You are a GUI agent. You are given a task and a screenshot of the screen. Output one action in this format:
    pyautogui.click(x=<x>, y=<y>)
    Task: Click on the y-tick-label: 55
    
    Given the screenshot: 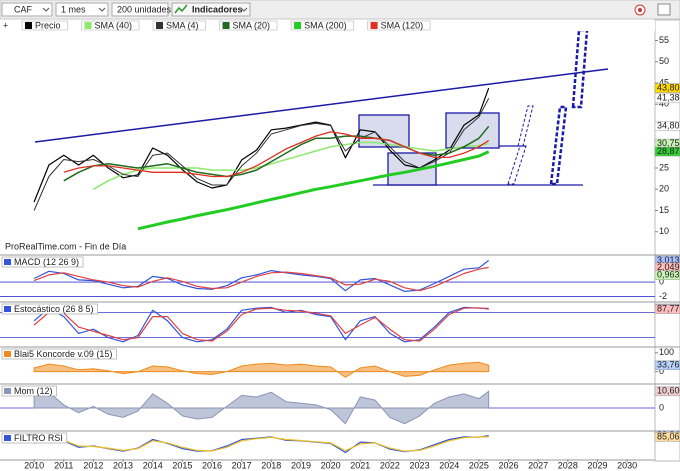 What is the action you would take?
    pyautogui.click(x=664, y=40)
    